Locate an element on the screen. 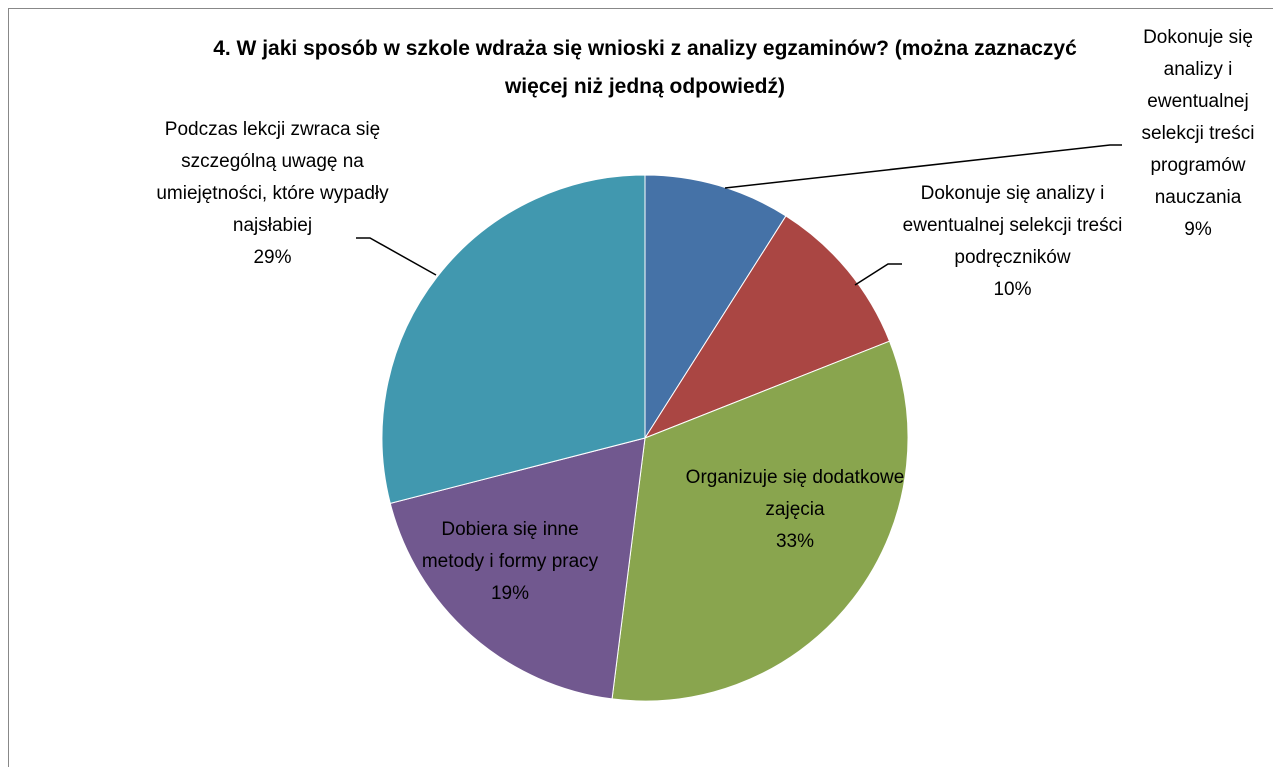 The image size is (1273, 767). value-label: 33% is located at coordinates (795, 541).